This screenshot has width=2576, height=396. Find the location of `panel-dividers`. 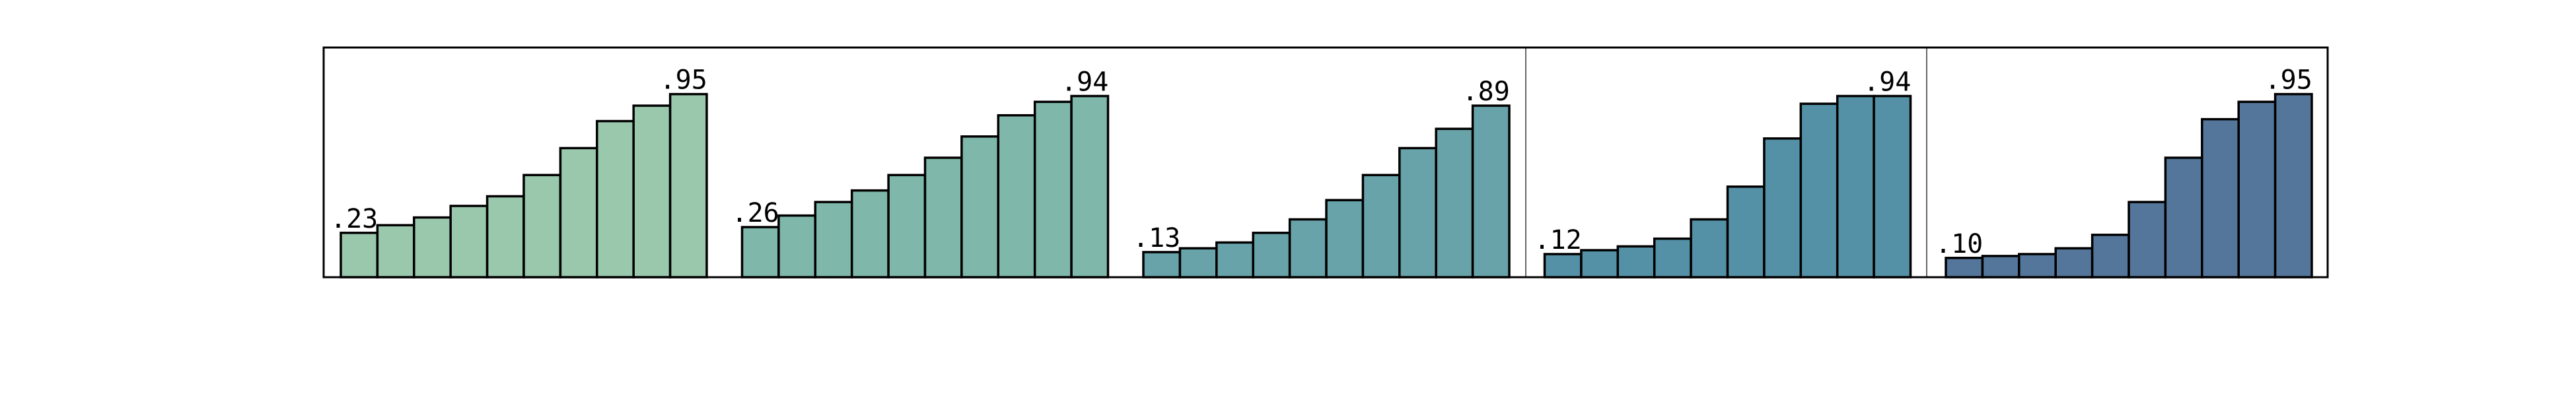

panel-dividers is located at coordinates (1726, 162).